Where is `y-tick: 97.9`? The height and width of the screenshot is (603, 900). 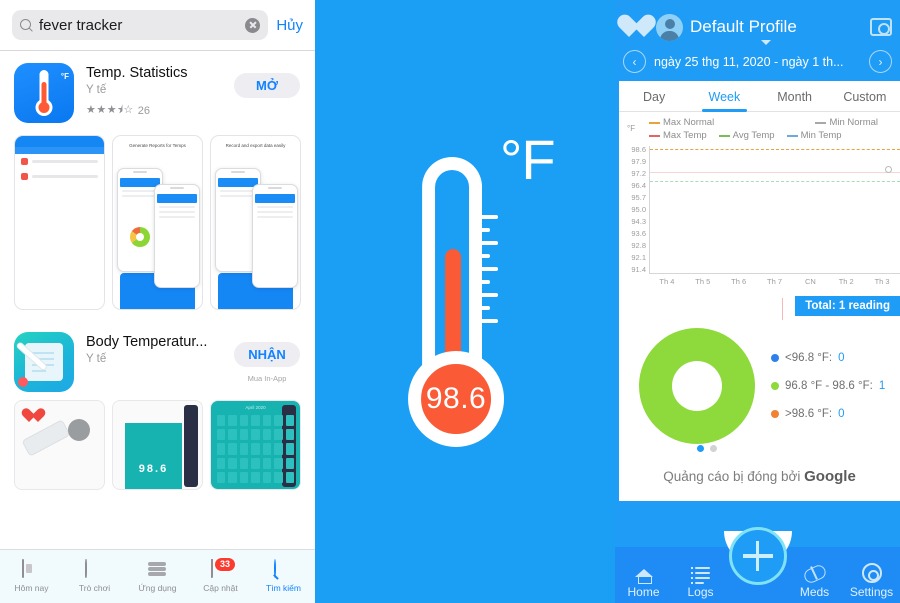
y-tick: 97.9 is located at coordinates (638, 162).